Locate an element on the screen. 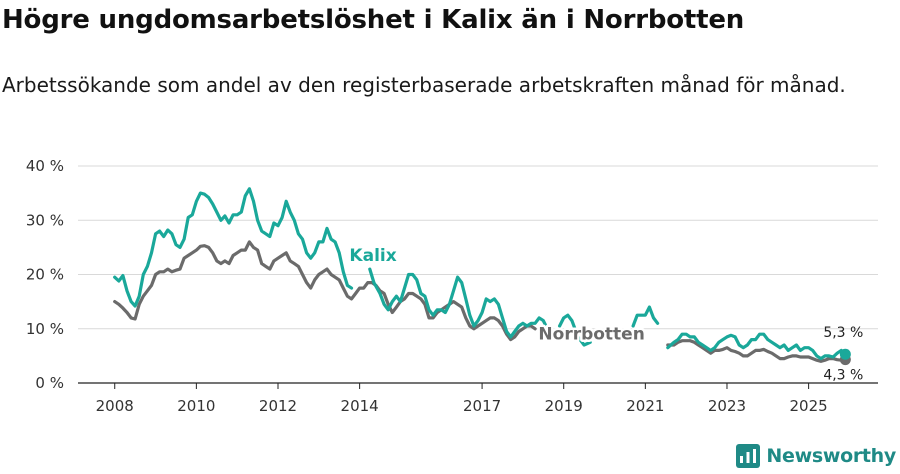 The height and width of the screenshot is (474, 900). y-tick-label-30: 30 % is located at coordinates (45, 220).